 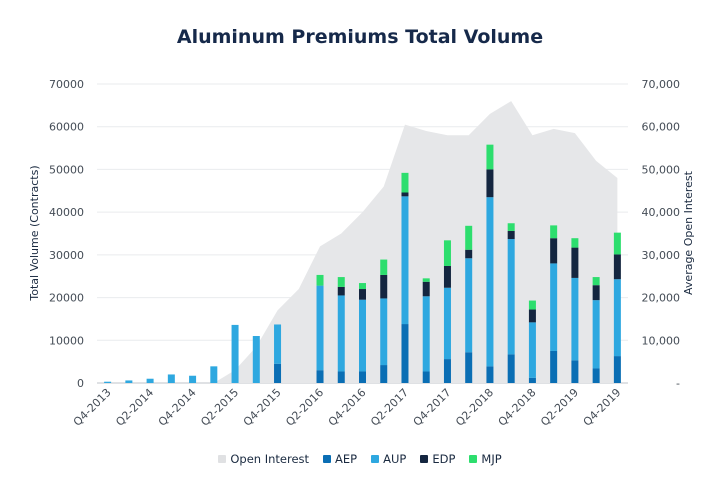 What do you see at coordinates (474, 407) in the screenshot?
I see `x-tick-label: Q2-2018` at bounding box center [474, 407].